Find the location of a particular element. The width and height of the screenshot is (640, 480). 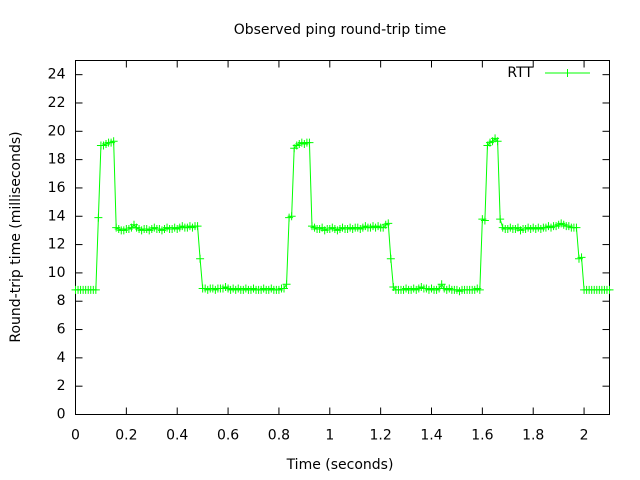

y-tick-label: 2 is located at coordinates (61, 386).